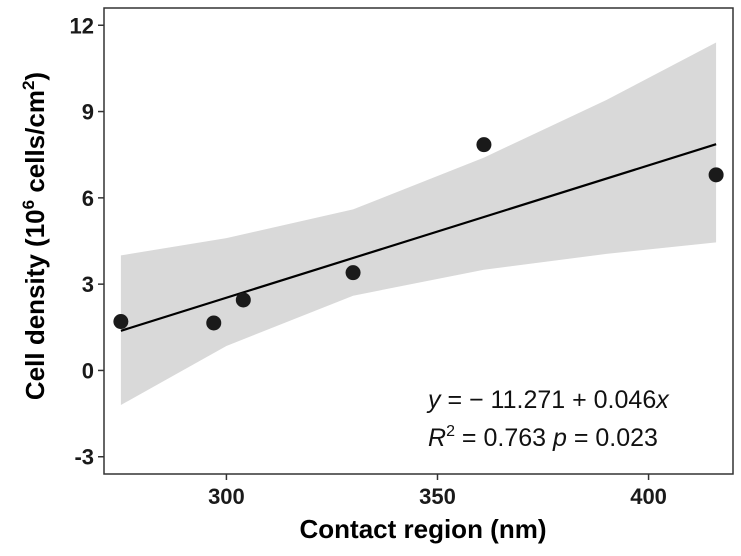 Image resolution: width=741 pixels, height=556 pixels. Describe the element at coordinates (648, 496) in the screenshot. I see `x-tick-label: 400` at that location.